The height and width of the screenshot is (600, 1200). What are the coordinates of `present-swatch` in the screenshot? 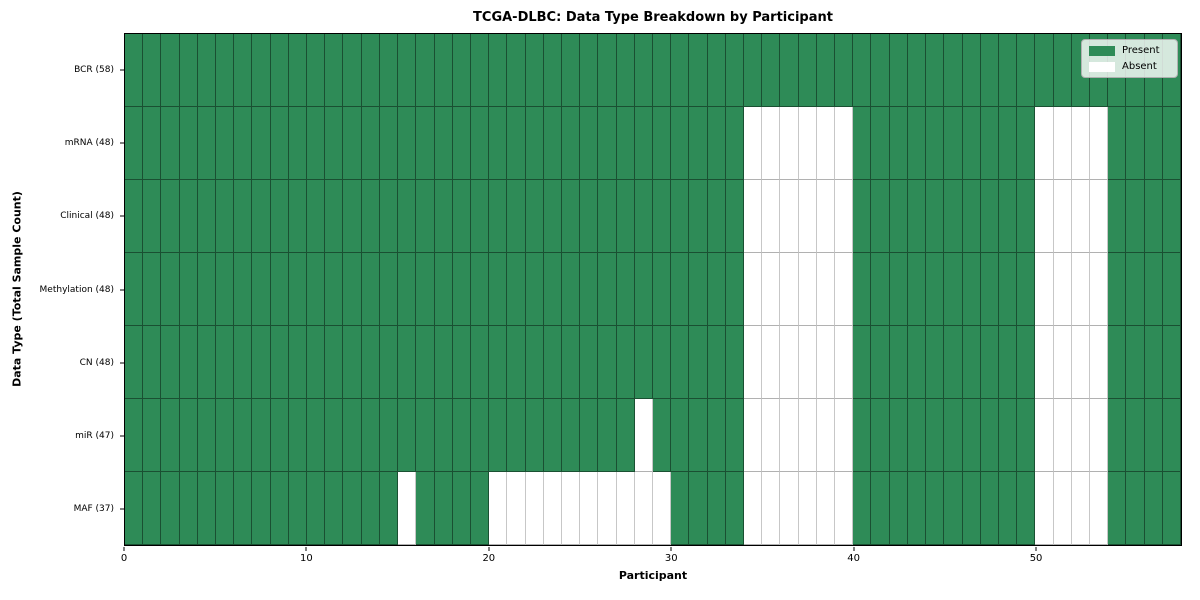 It's located at (1102, 50).